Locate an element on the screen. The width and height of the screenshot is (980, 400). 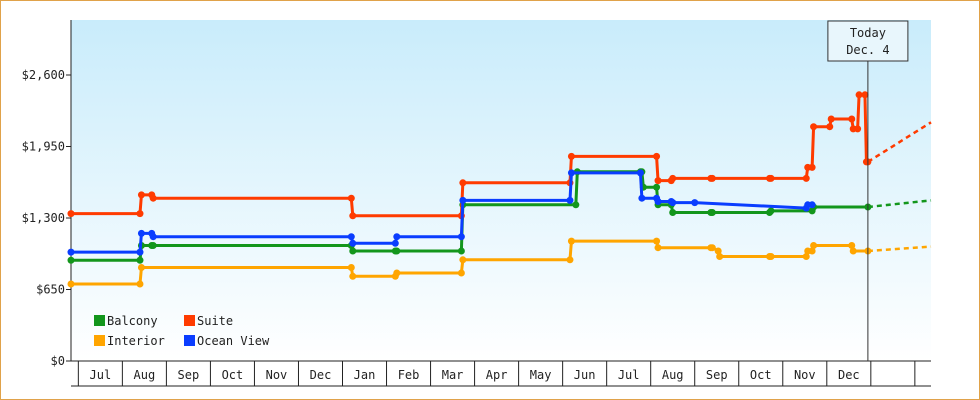
today-marker: Today Dec. 4 is located at coordinates (868, 190).